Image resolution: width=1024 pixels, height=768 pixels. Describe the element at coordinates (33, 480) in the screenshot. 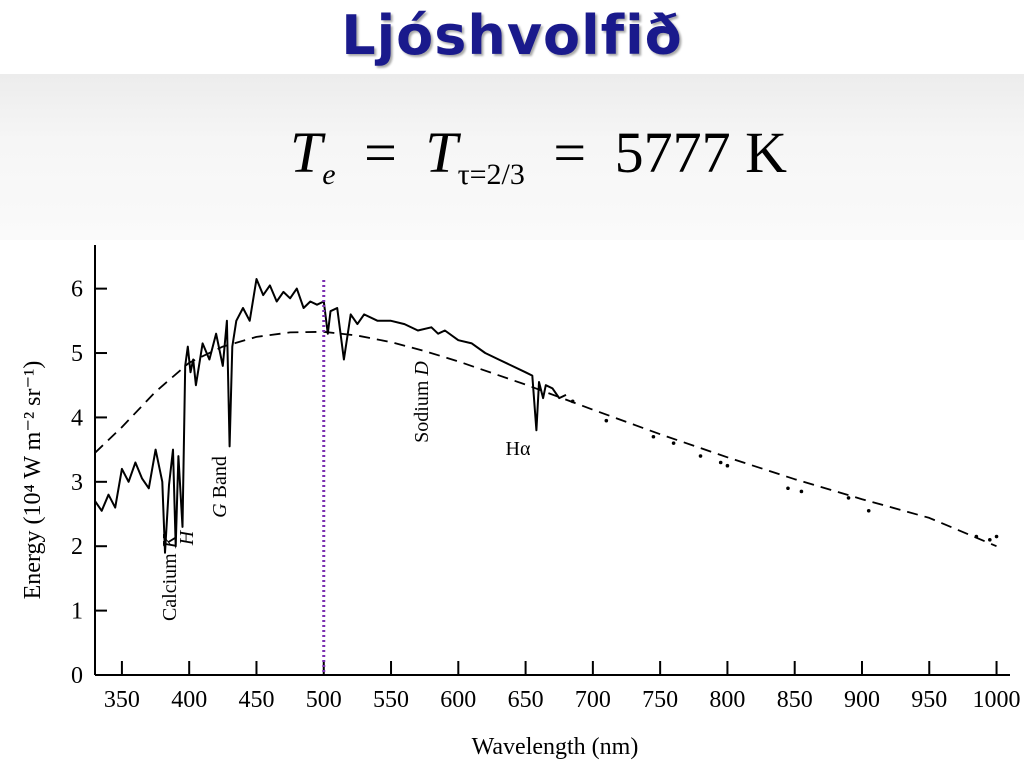

I see `y-axis-label: Energy (10⁴ W m⁻² sr⁻¹)` at that location.